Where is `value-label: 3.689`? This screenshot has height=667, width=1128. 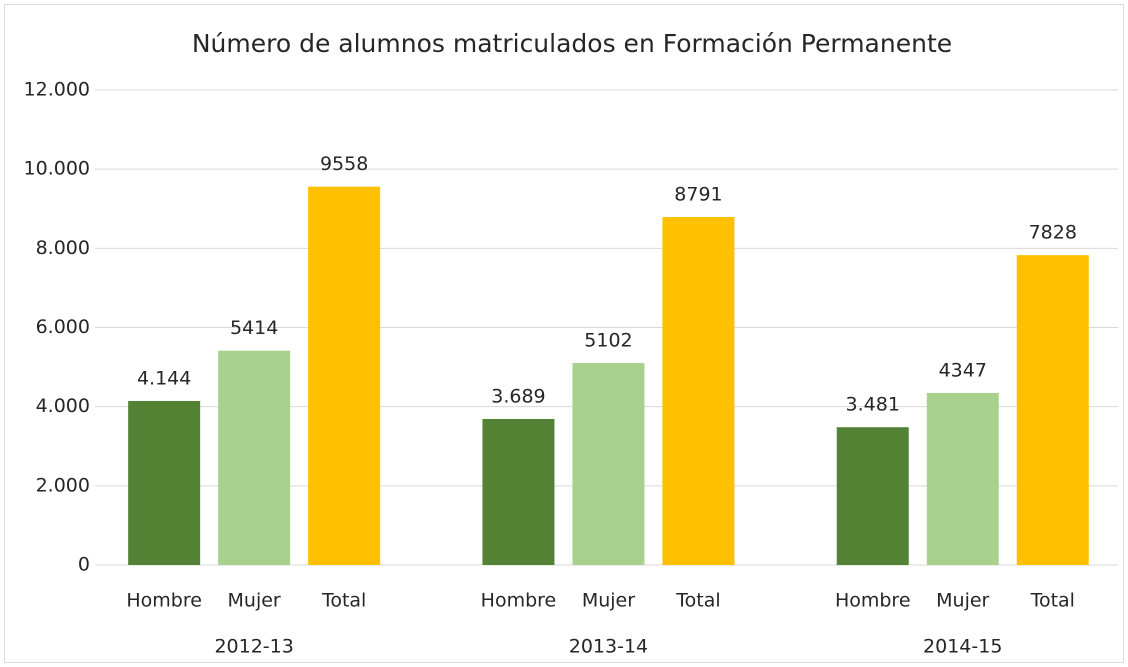
value-label: 3.689 is located at coordinates (518, 396).